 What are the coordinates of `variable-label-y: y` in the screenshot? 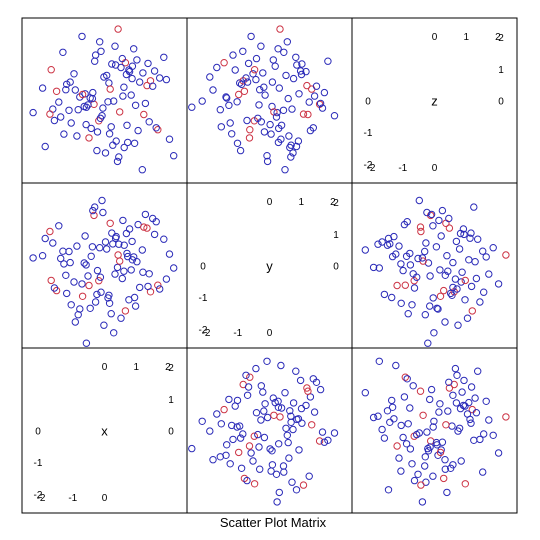 It's located at (269, 266).